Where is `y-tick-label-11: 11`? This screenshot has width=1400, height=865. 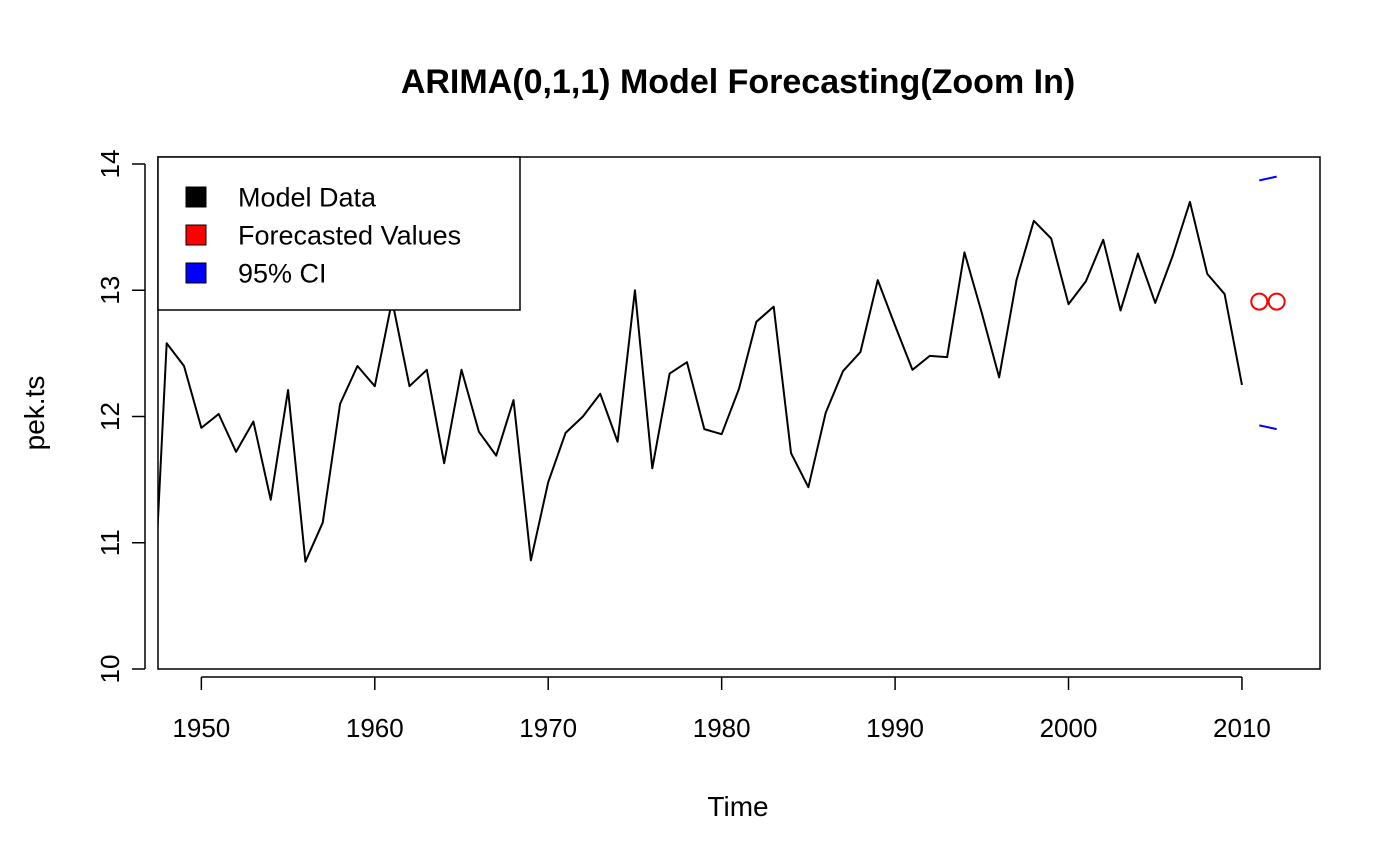 y-tick-label-11: 11 is located at coordinates (110, 542).